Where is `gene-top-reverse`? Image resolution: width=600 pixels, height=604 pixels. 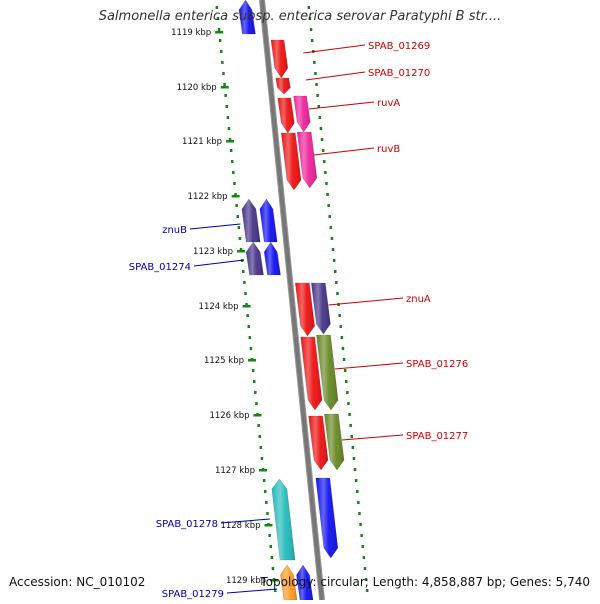
gene-top-reverse is located at coordinates (247, 17).